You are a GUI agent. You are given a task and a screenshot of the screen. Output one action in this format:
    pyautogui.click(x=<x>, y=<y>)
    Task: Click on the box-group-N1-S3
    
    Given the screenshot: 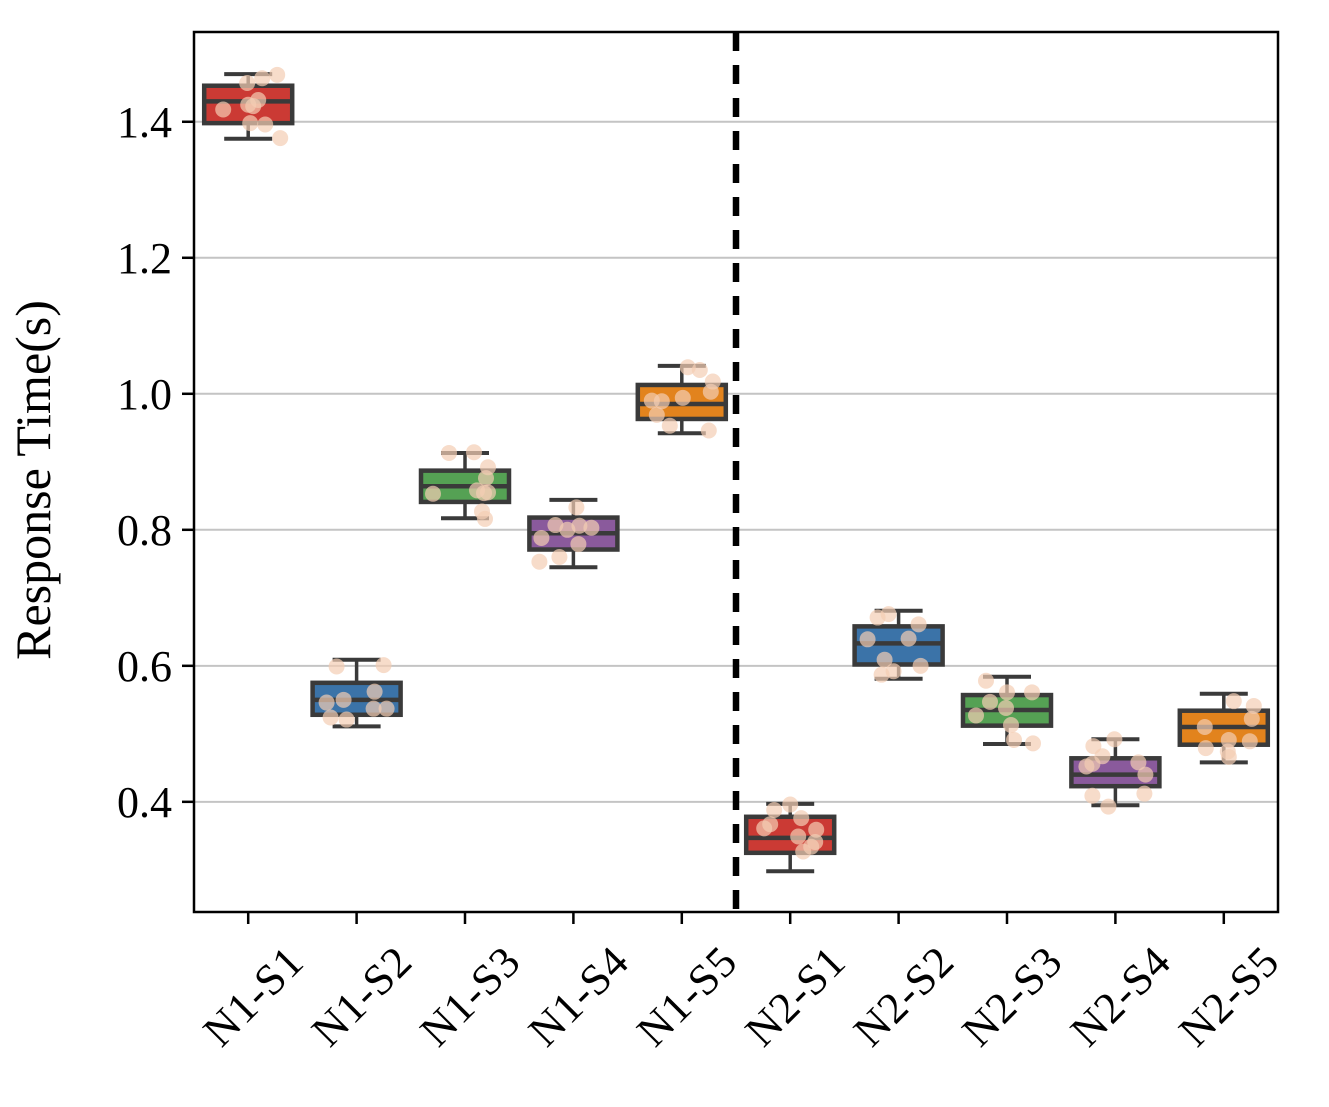 What is the action you would take?
    pyautogui.click(x=465, y=485)
    